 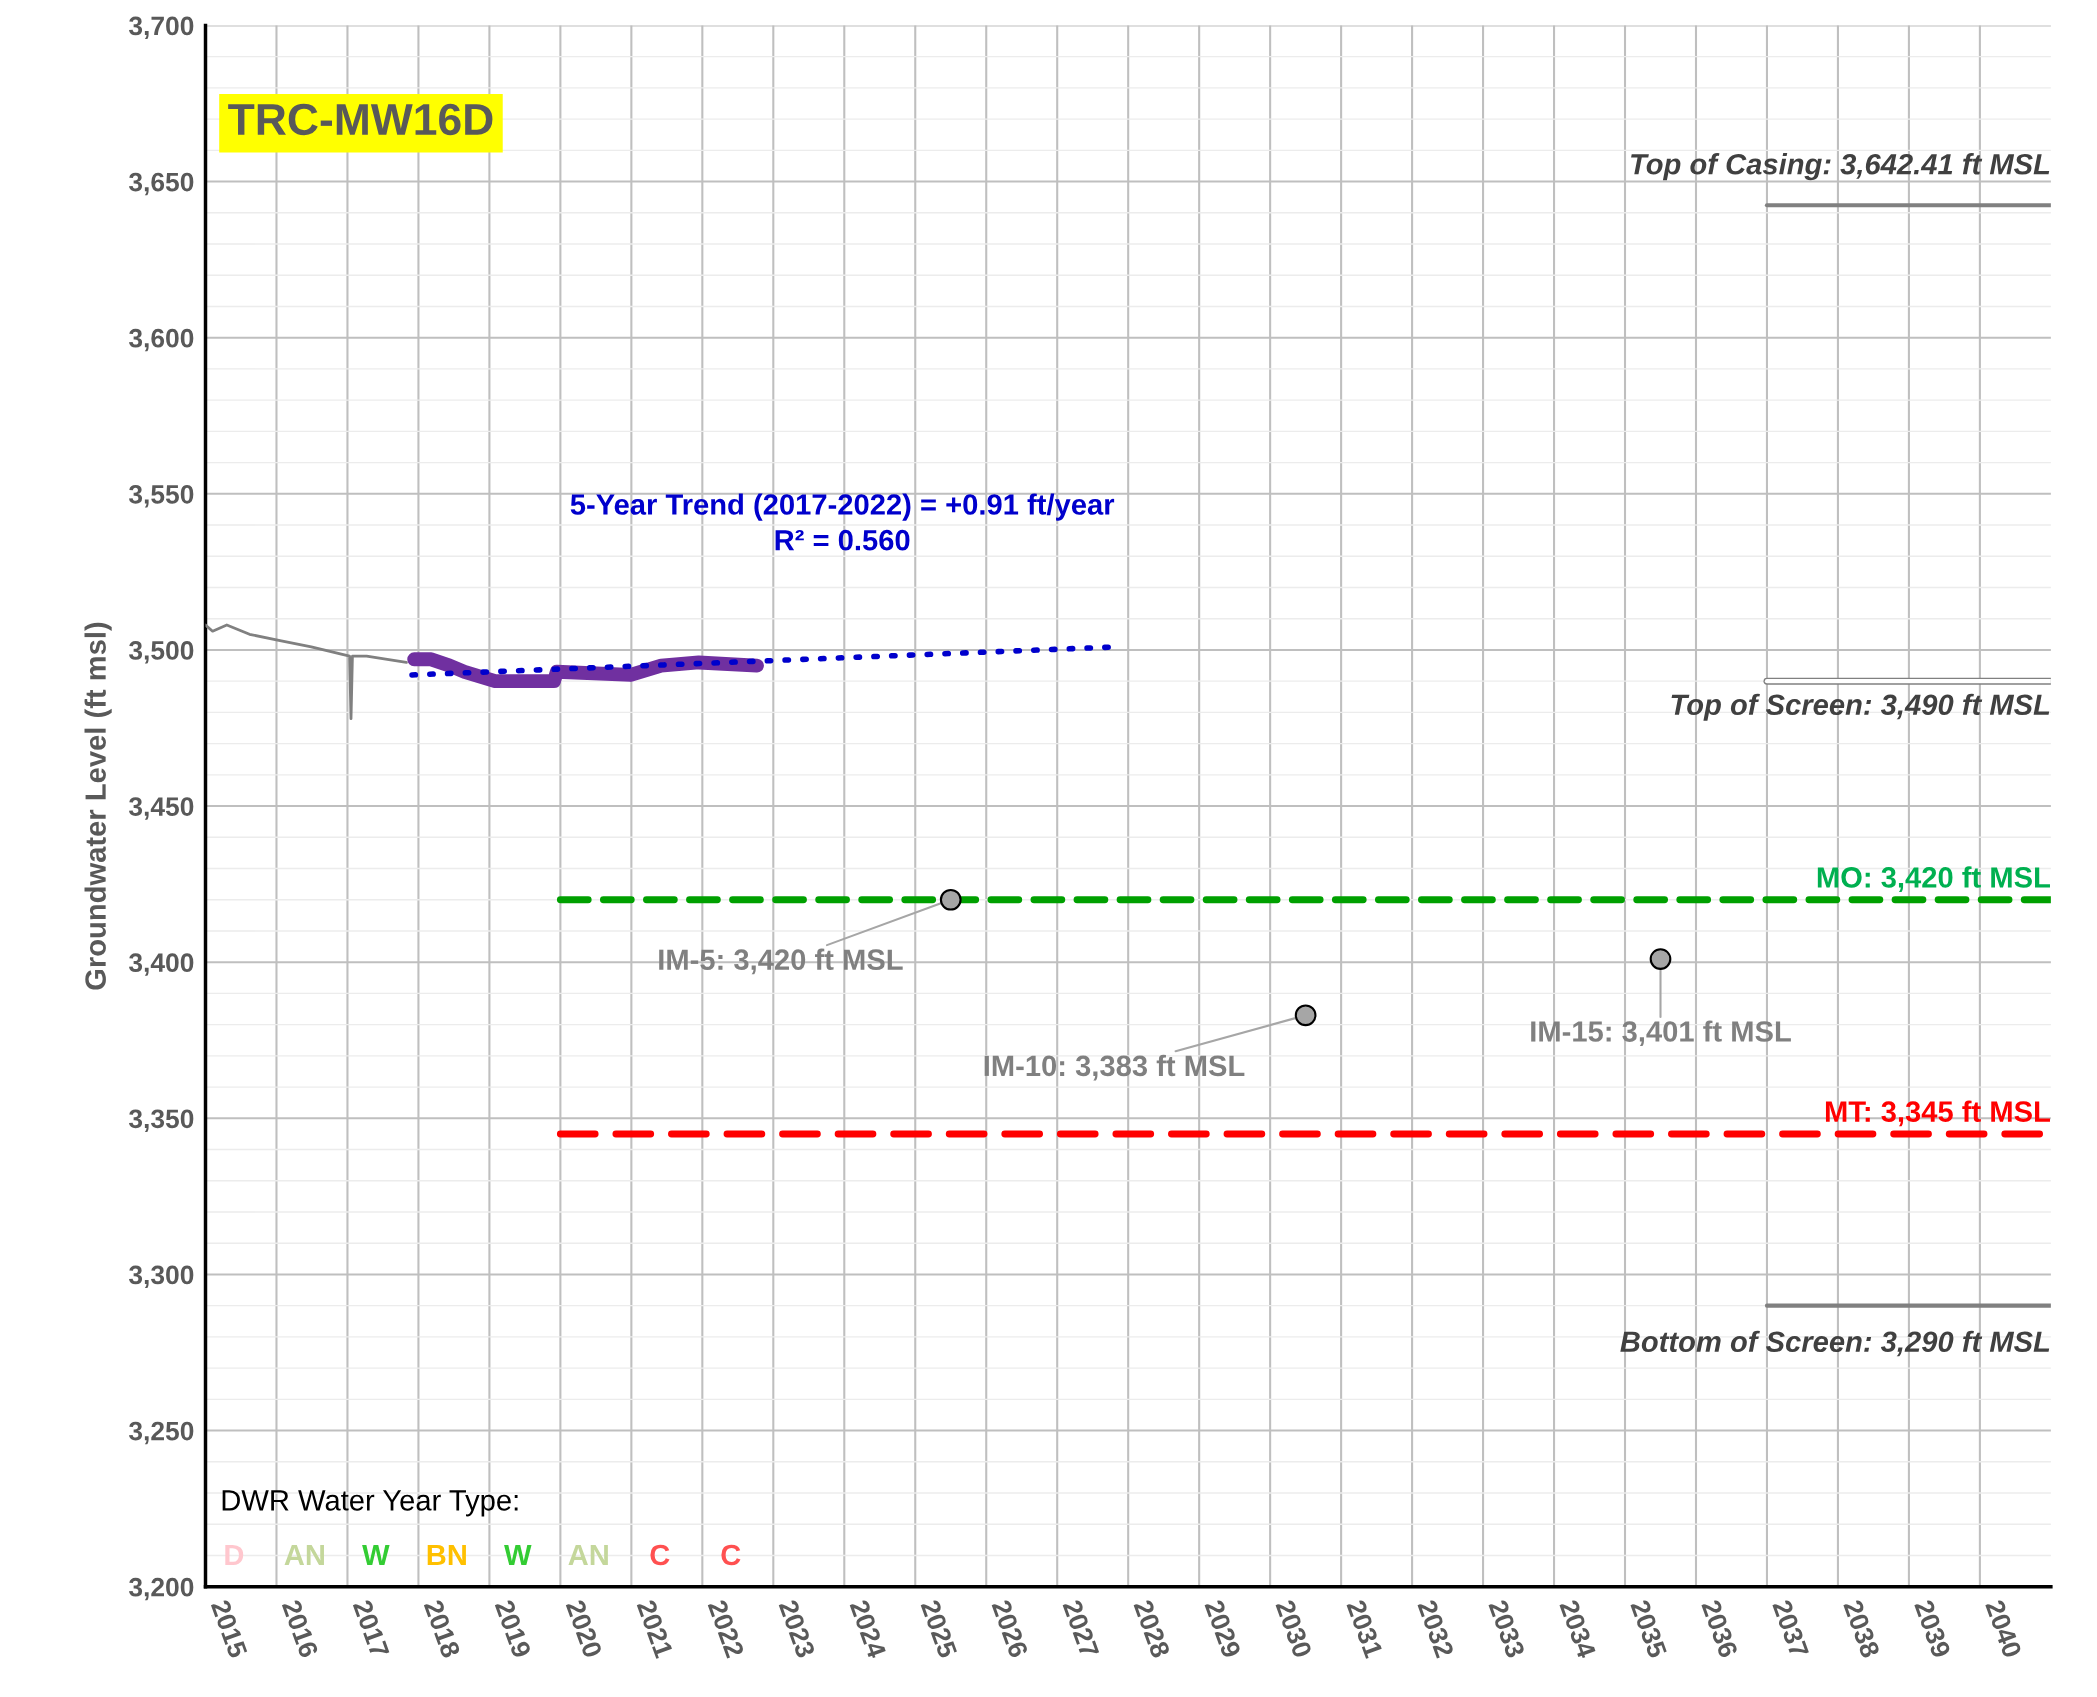 What do you see at coordinates (842, 522) in the screenshot?
I see `annotation: 5-Year Trend (2017-2022) = +0.91 ft/year R² = 0.560` at bounding box center [842, 522].